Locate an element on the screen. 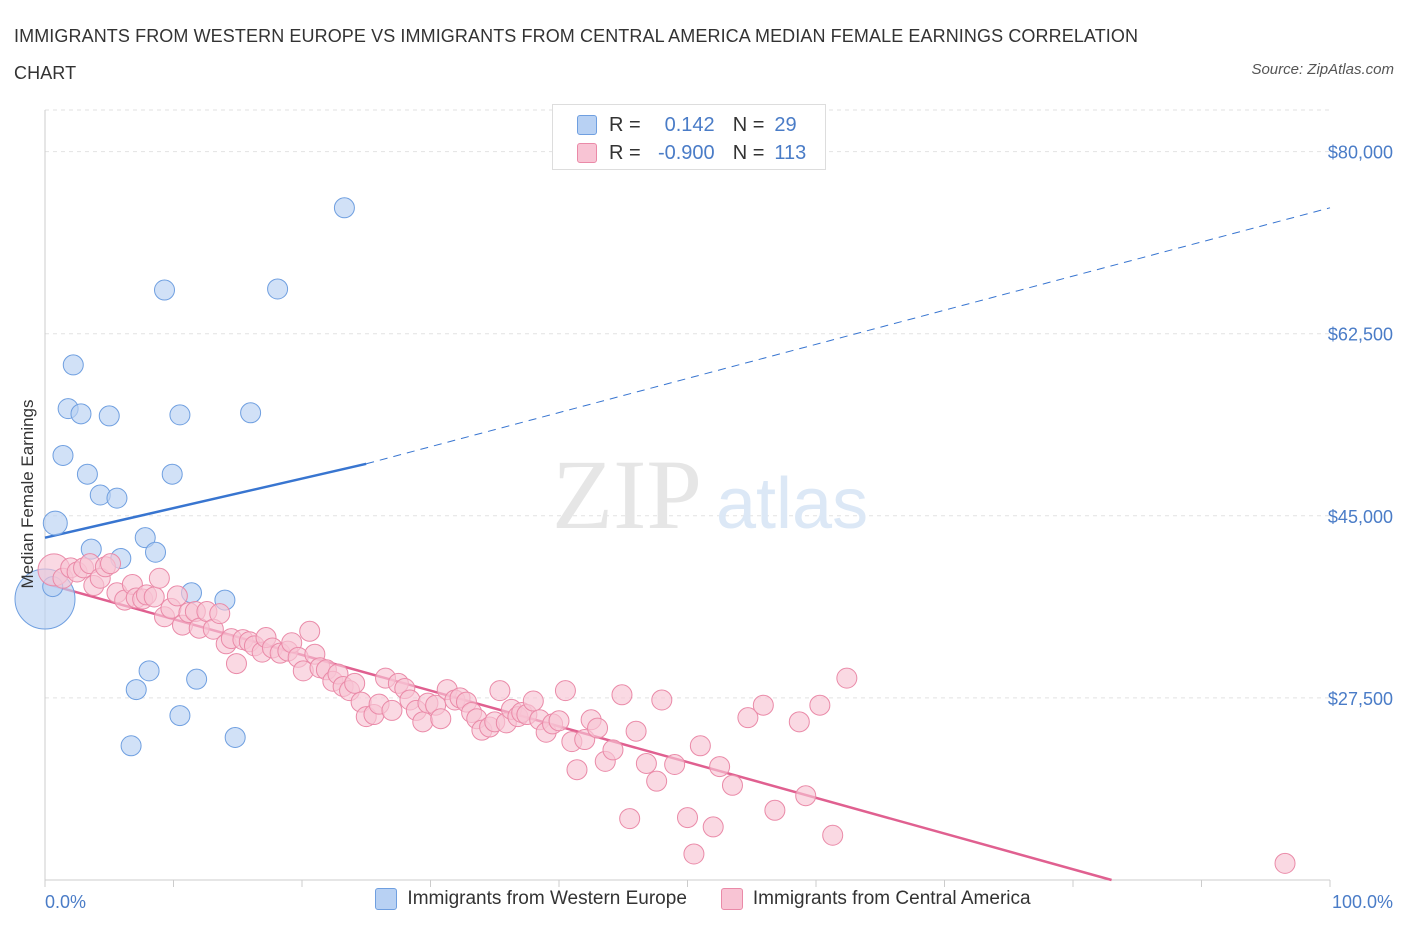 The height and width of the screenshot is (930, 1406). correlation-legend: R = 0.142 N = 29 R = -0.900 N = 113 is located at coordinates (689, 137).